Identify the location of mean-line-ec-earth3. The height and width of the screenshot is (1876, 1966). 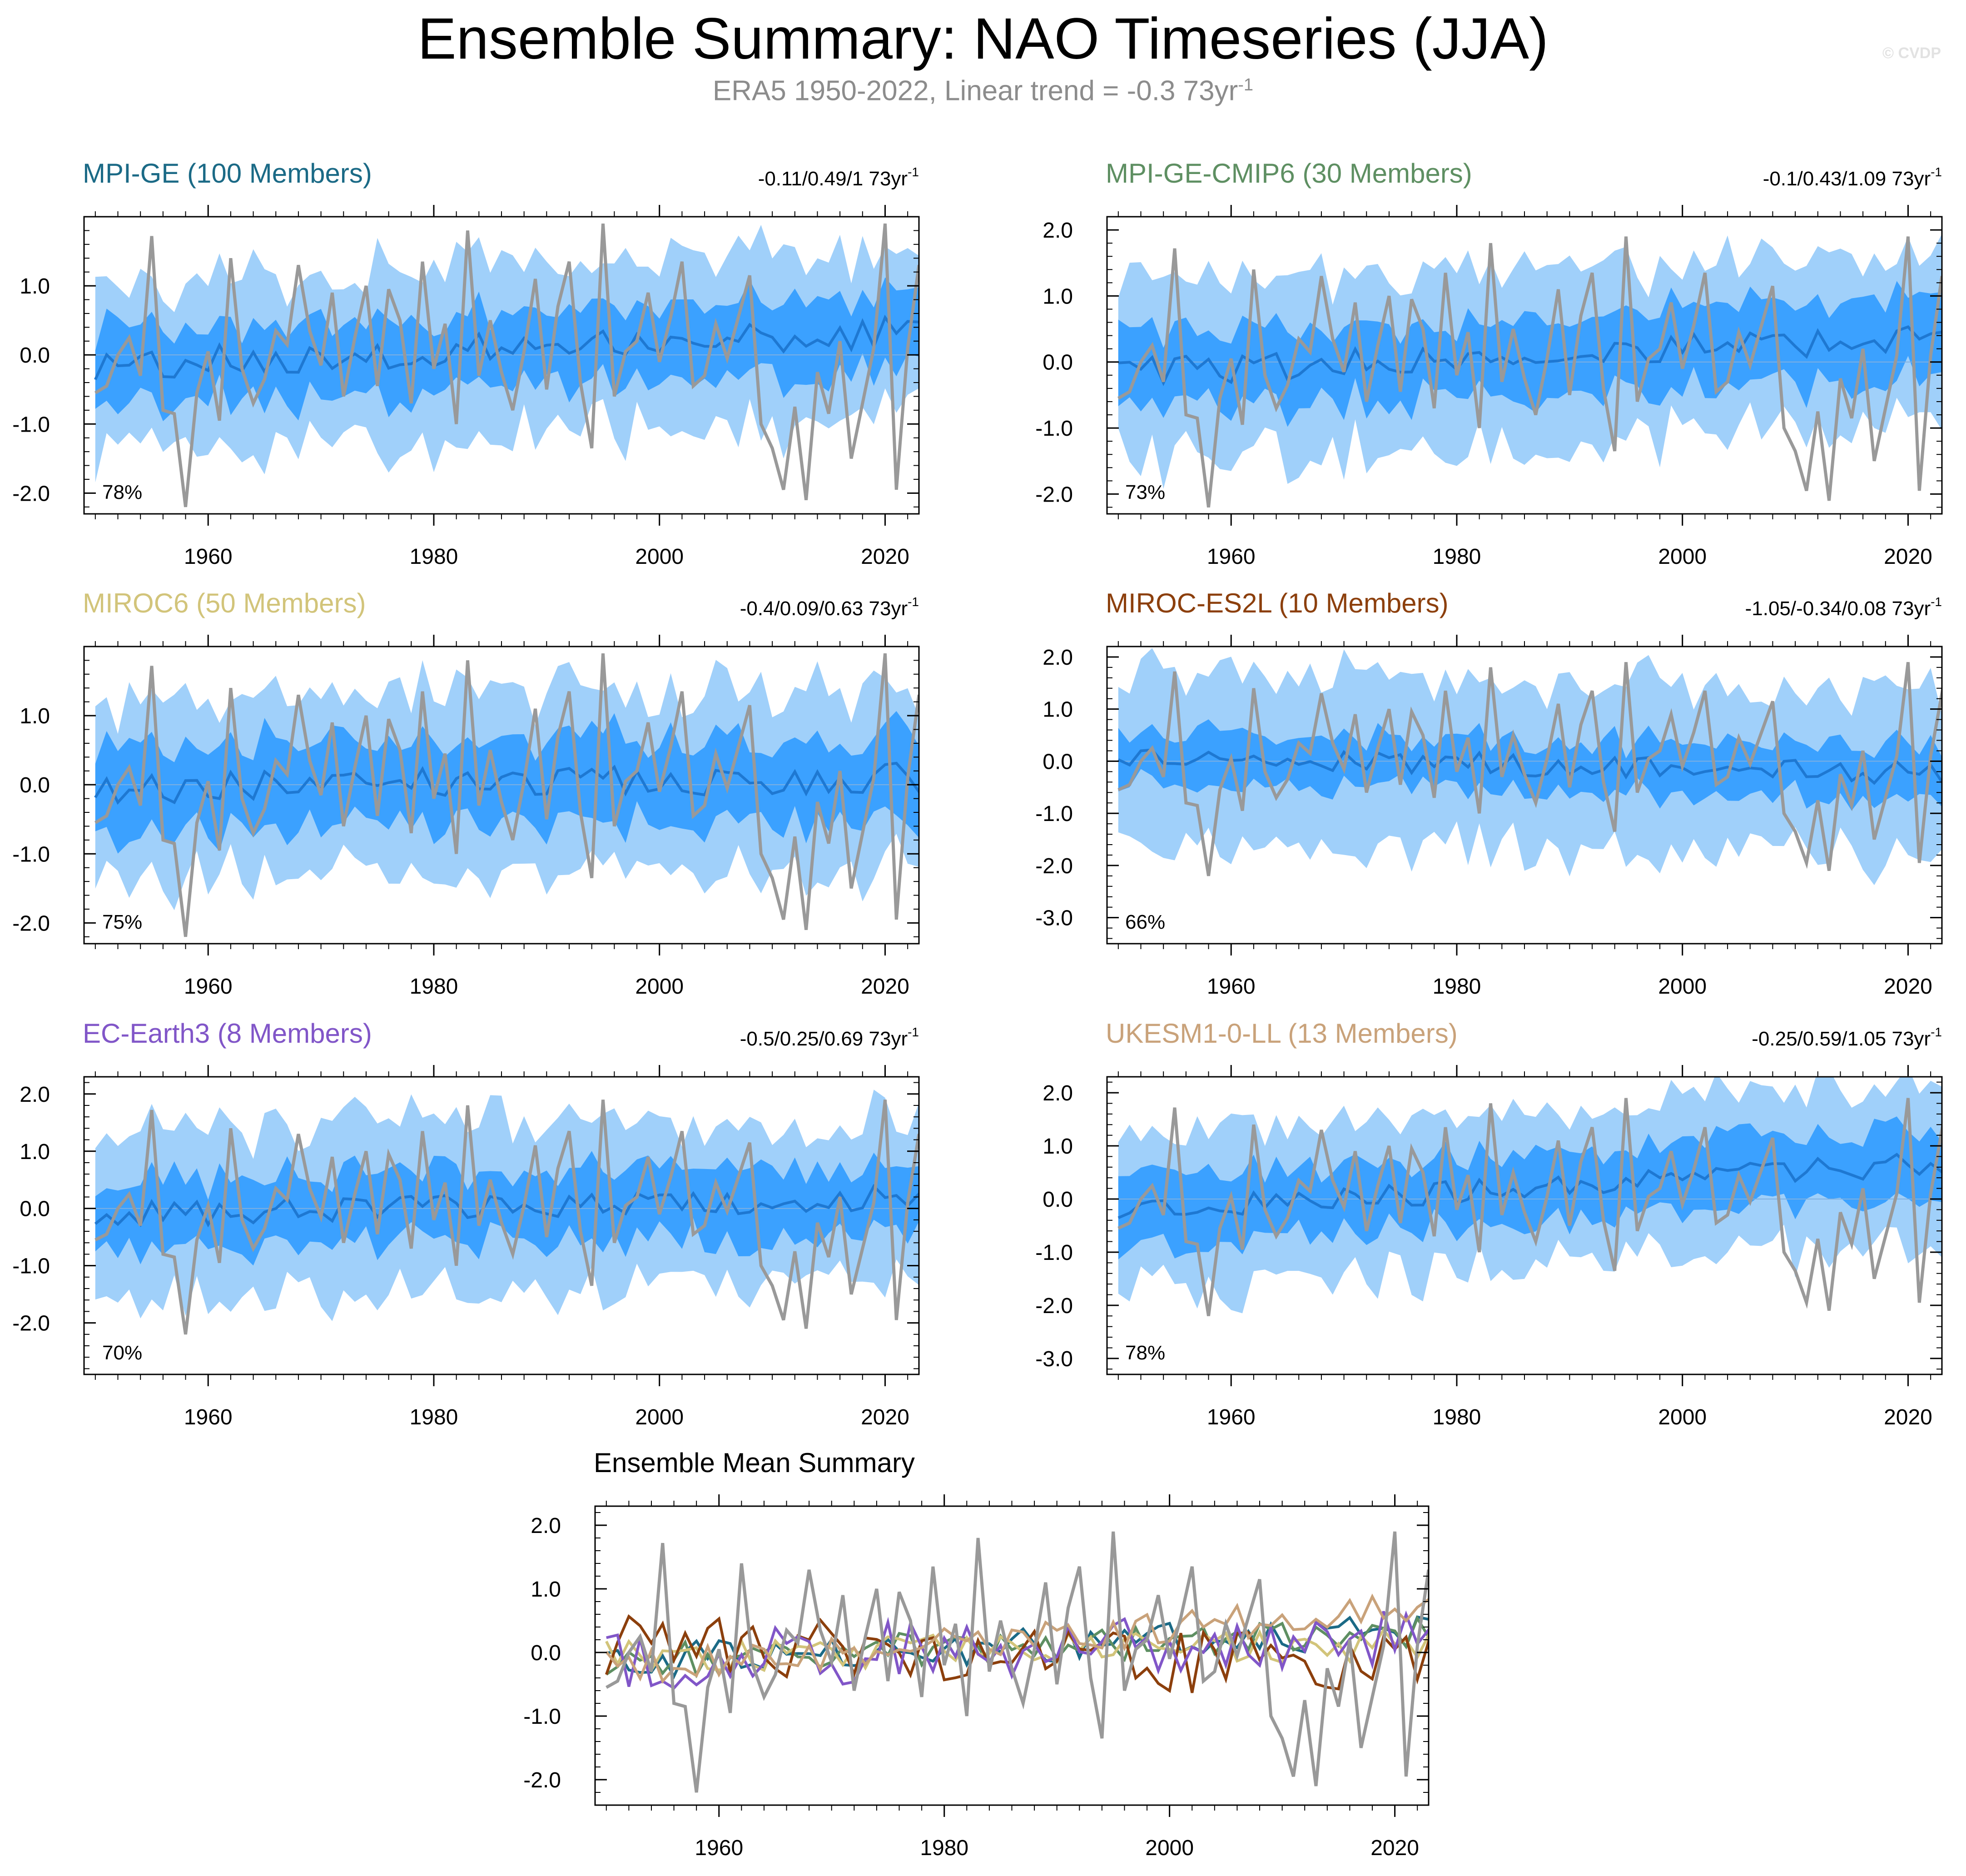
(1017, 1650).